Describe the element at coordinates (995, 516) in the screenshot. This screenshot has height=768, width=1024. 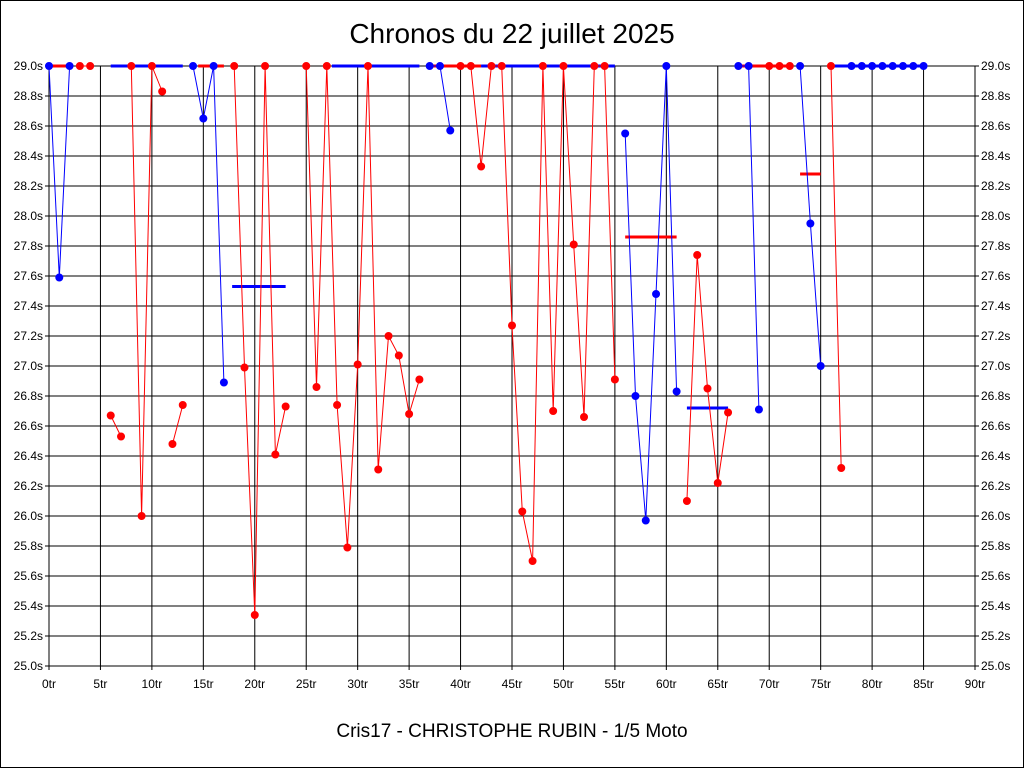
I see `y-tick-label-right: 26.0s` at that location.